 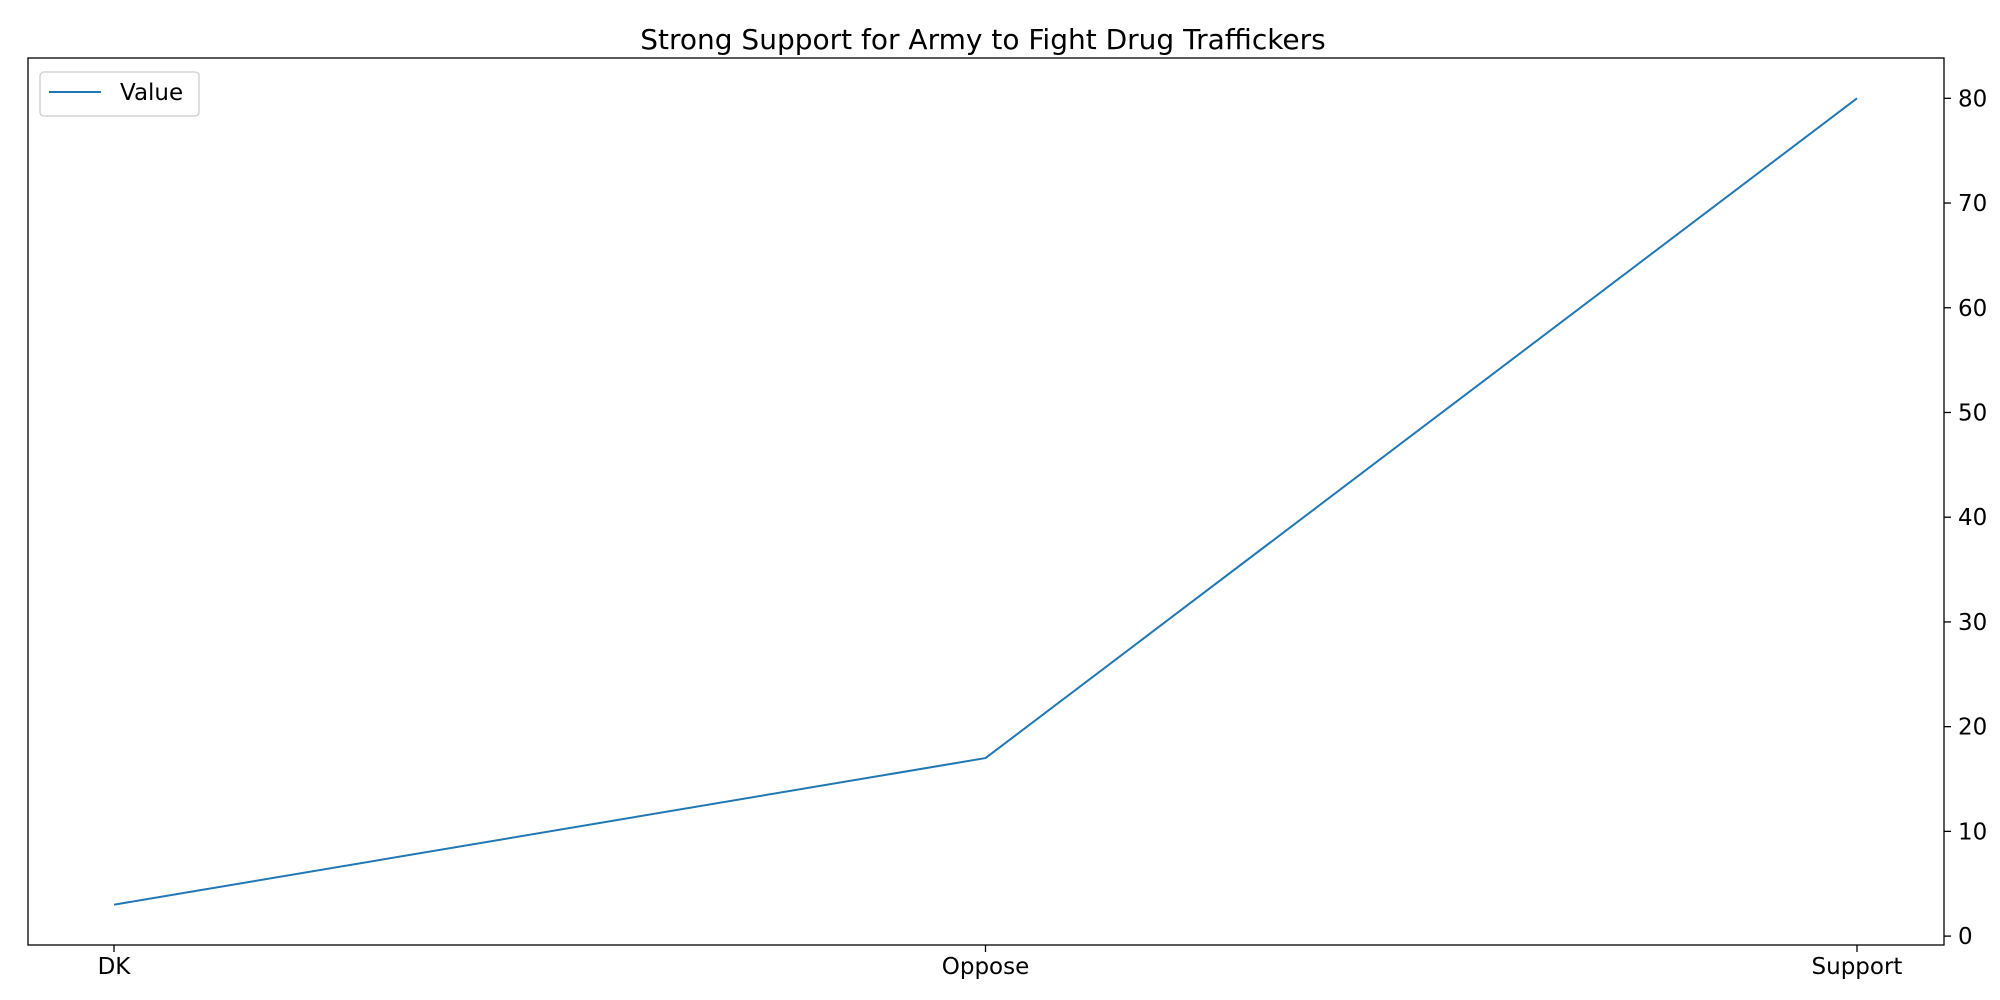 I want to click on legend-label: Value, so click(x=151, y=93).